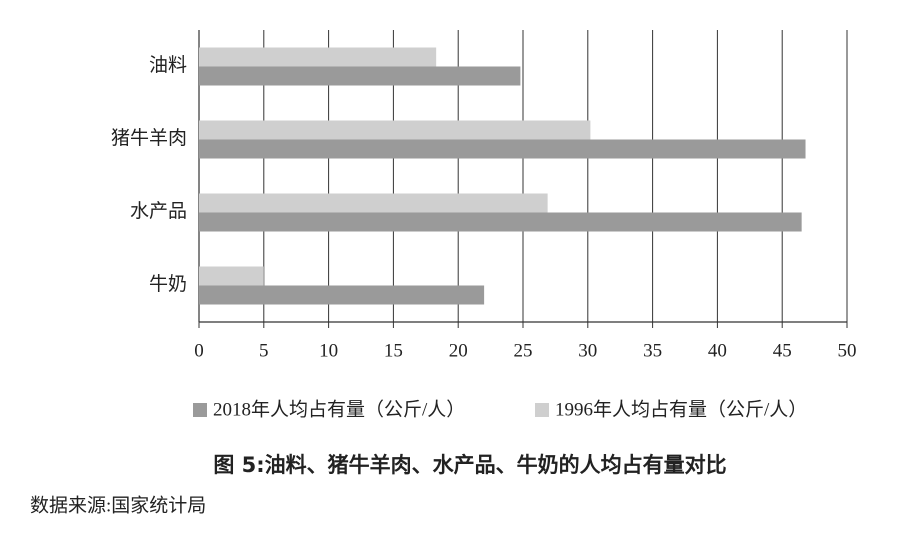  I want to click on chart-source: 数据来源:国家统计局, so click(118, 505).